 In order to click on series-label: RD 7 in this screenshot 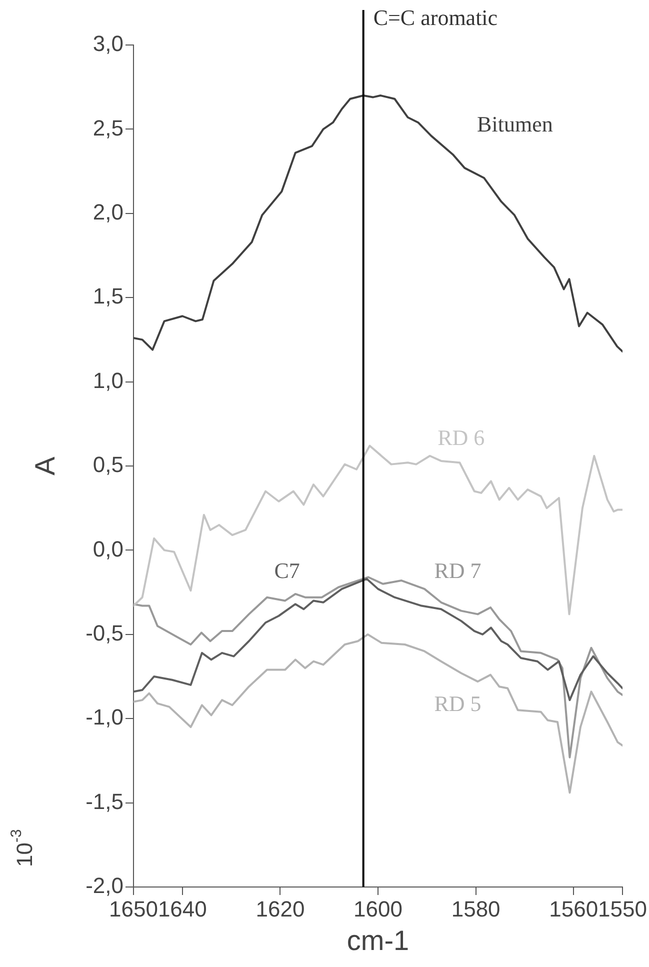, I will do `click(458, 570)`.